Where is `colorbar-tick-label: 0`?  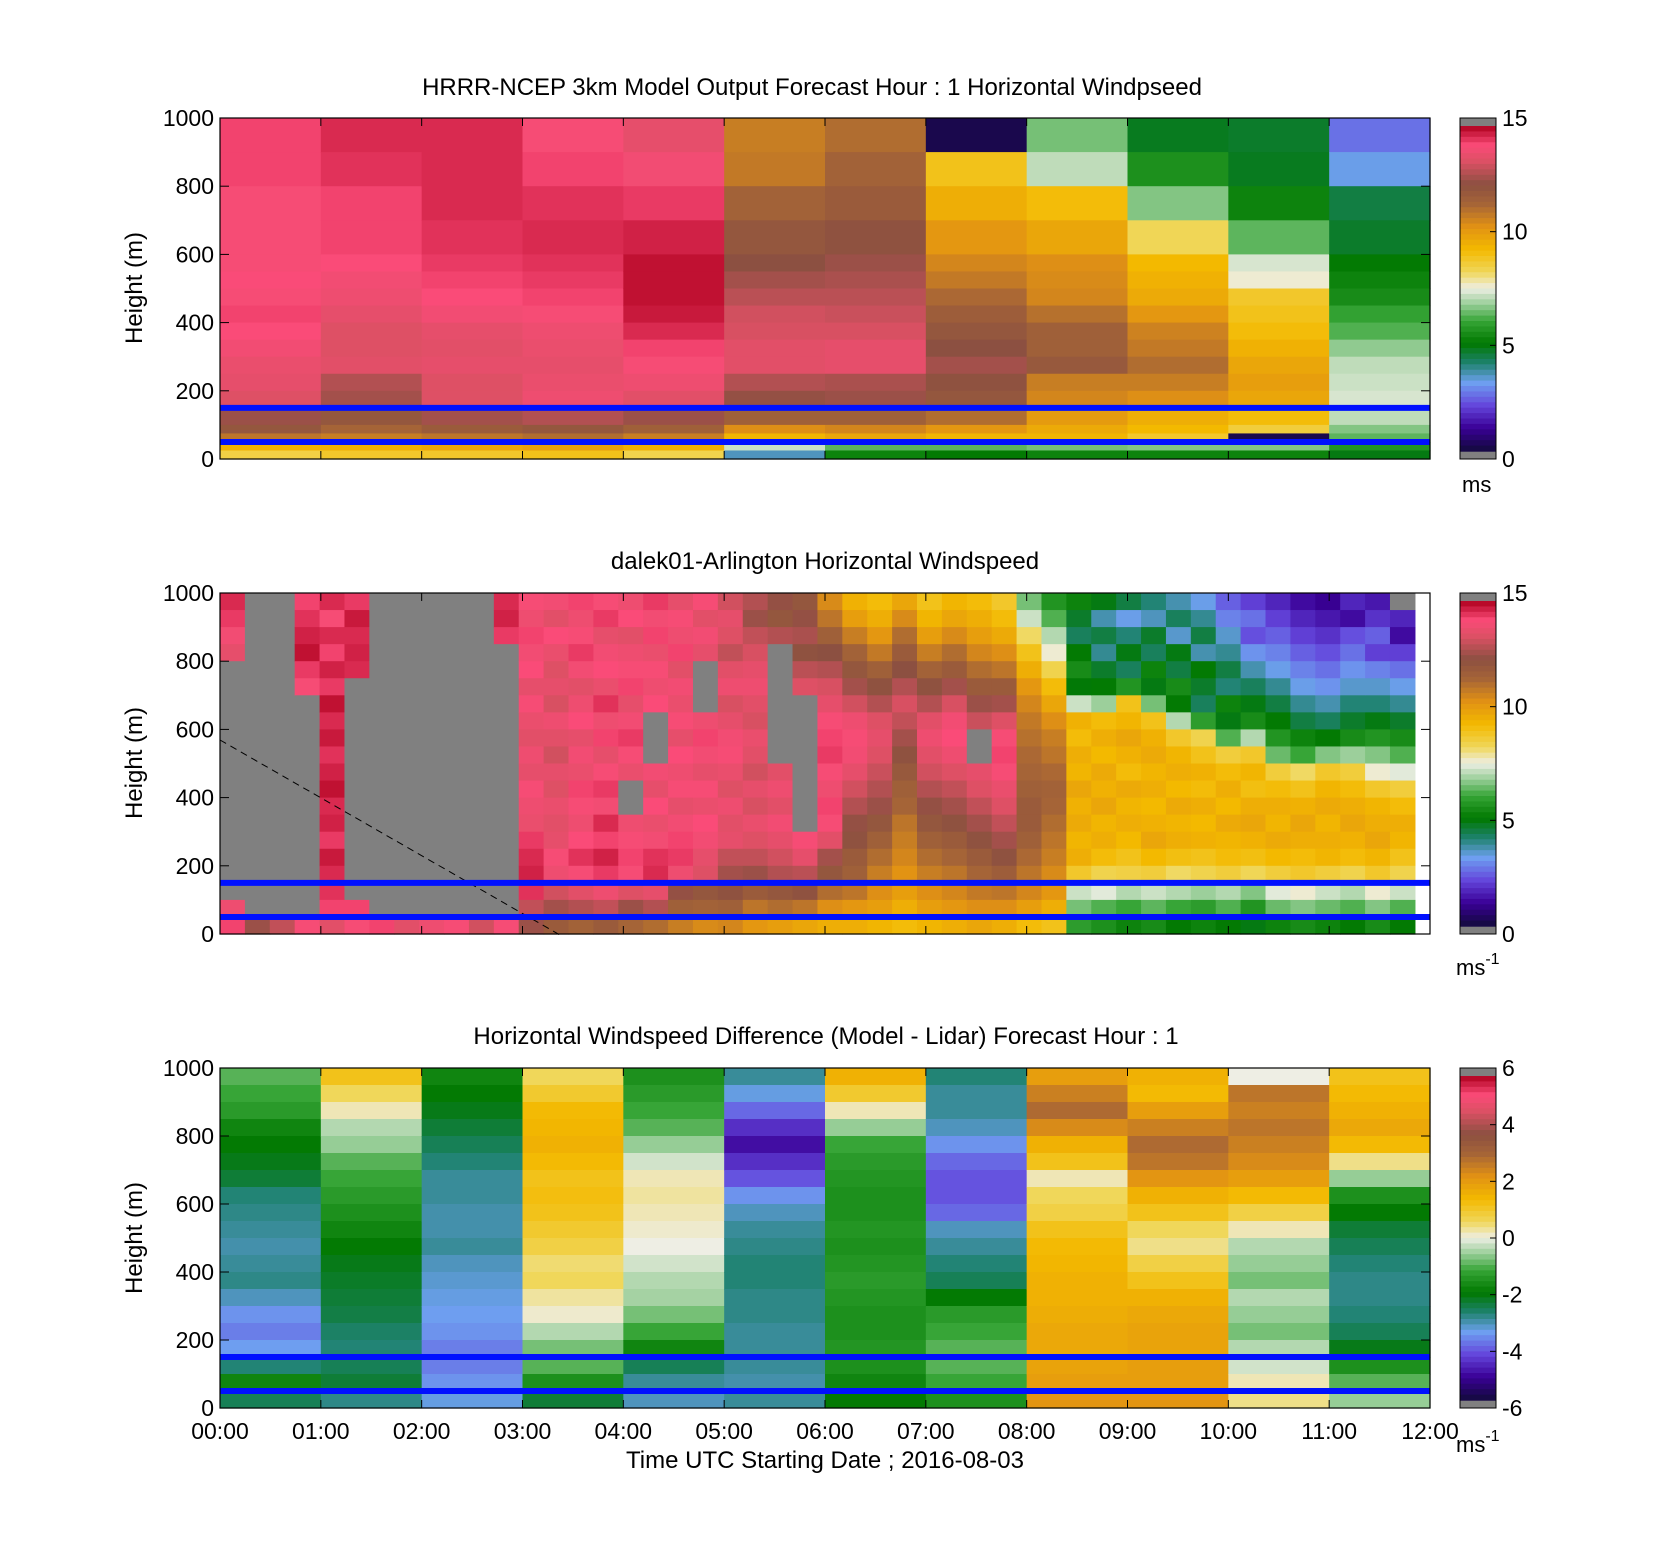 colorbar-tick-label: 0 is located at coordinates (1508, 934).